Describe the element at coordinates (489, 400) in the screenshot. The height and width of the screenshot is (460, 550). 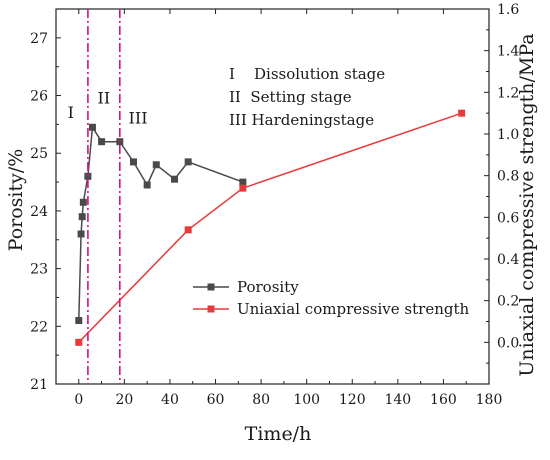
I see `x-tick-label: 180` at that location.